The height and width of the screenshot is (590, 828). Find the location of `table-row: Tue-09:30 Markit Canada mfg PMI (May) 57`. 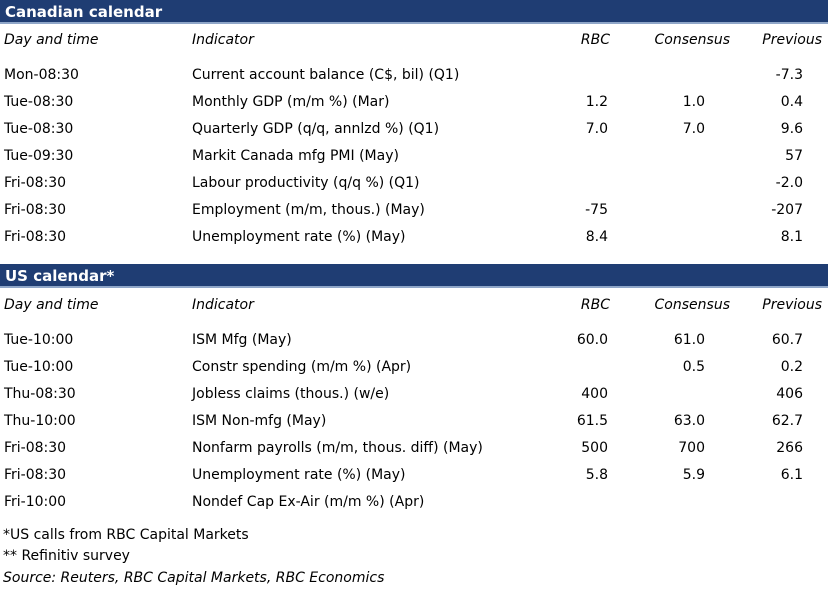

table-row: Tue-09:30 Markit Canada mfg PMI (May) 57 is located at coordinates (414, 156).